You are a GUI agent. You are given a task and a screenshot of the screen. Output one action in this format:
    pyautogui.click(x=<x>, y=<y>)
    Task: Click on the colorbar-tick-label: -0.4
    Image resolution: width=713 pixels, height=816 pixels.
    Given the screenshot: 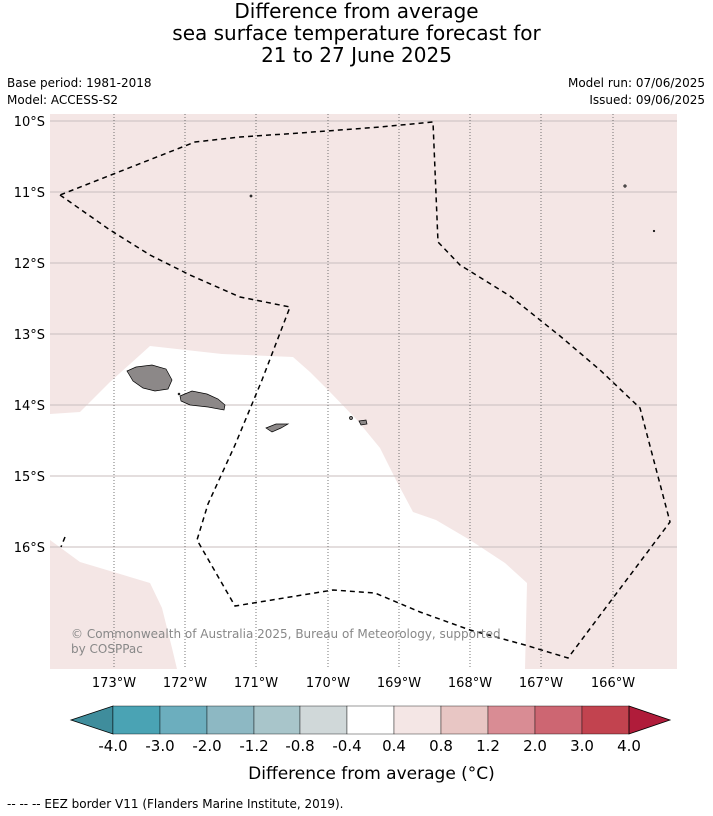 What is the action you would take?
    pyautogui.click(x=346, y=746)
    